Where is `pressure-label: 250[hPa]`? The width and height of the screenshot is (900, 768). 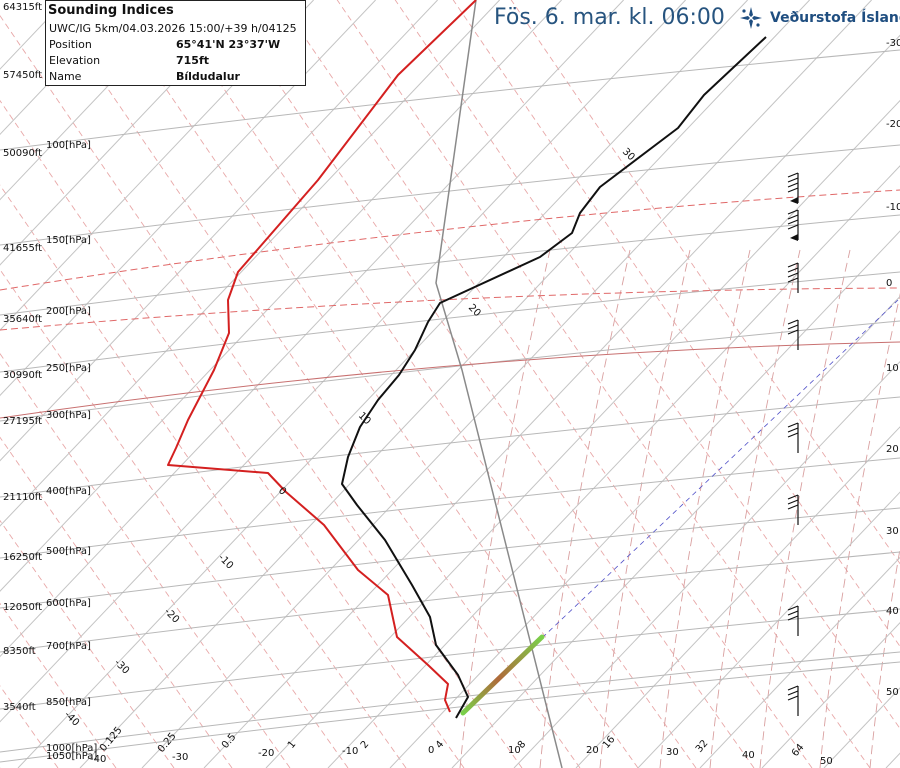
pressure-label: 250[hPa] is located at coordinates (68, 368).